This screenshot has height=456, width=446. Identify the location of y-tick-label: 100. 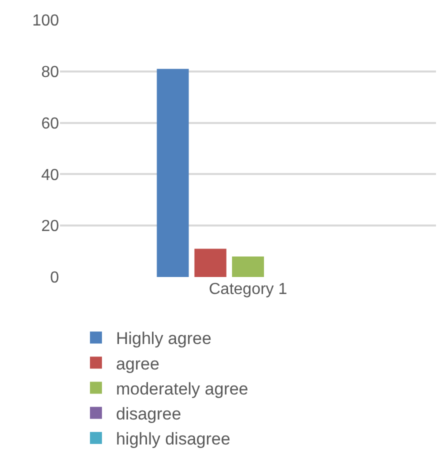
(46, 21).